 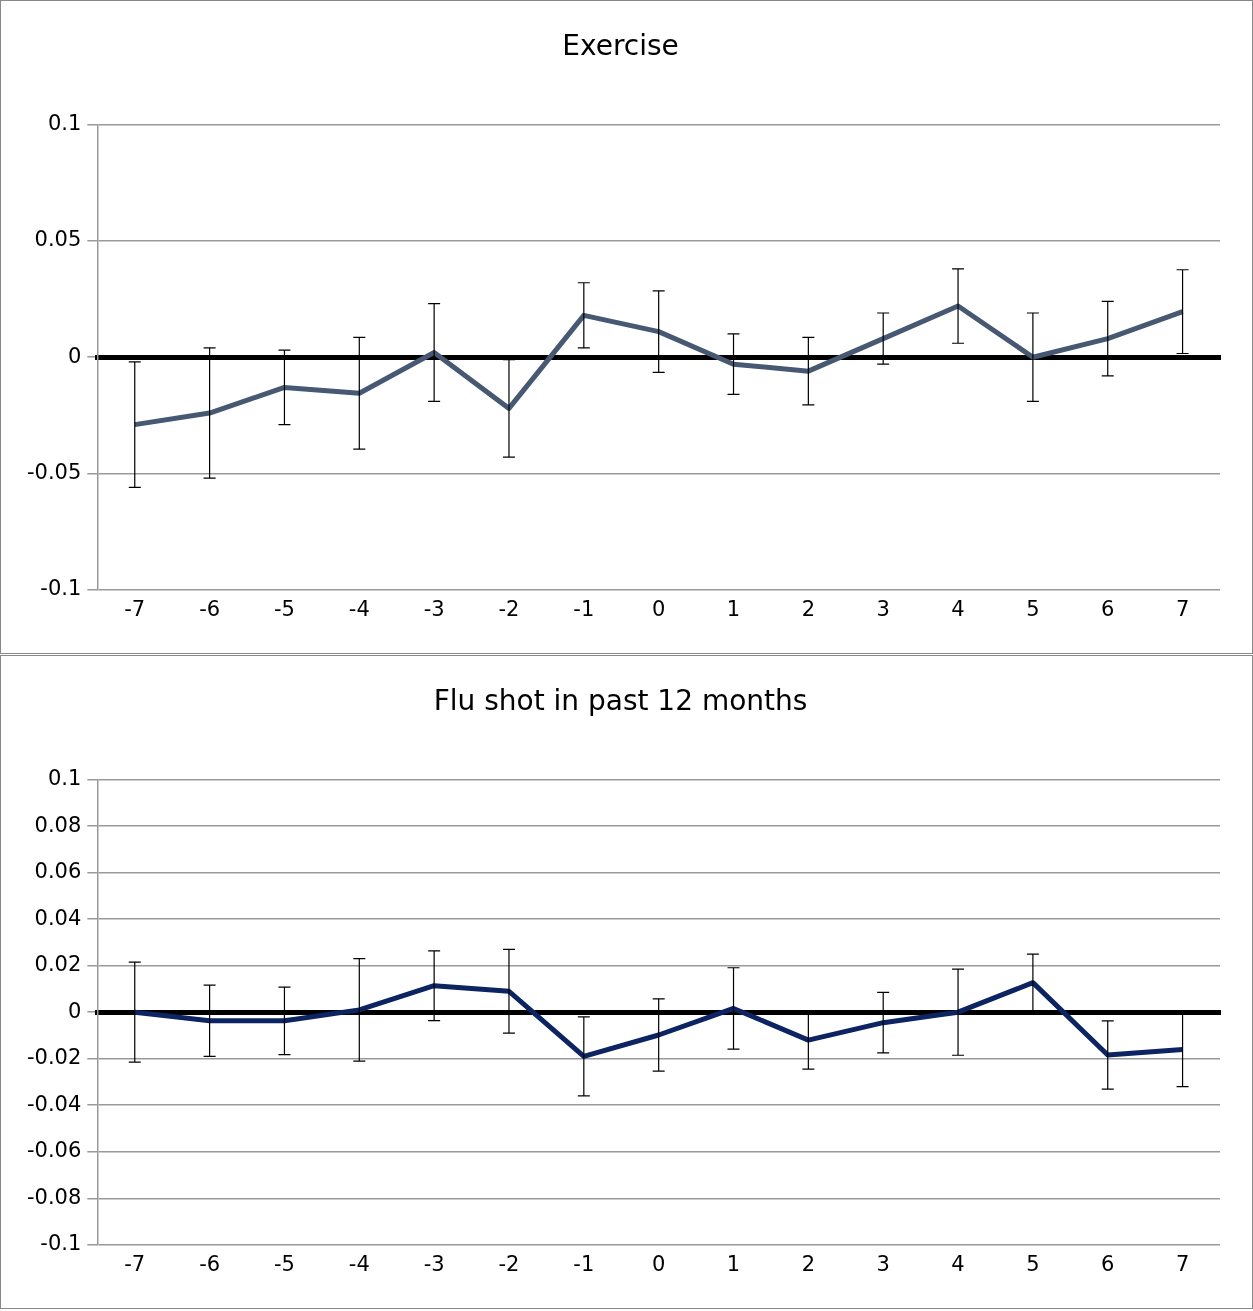 What do you see at coordinates (620, 701) in the screenshot?
I see `chart-title: Flu shot in past 12 months` at bounding box center [620, 701].